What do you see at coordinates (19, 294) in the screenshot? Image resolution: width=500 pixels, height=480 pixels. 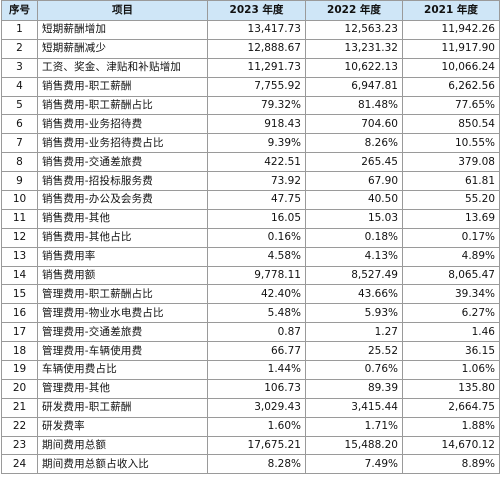 I see `cell-index: 15` at bounding box center [19, 294].